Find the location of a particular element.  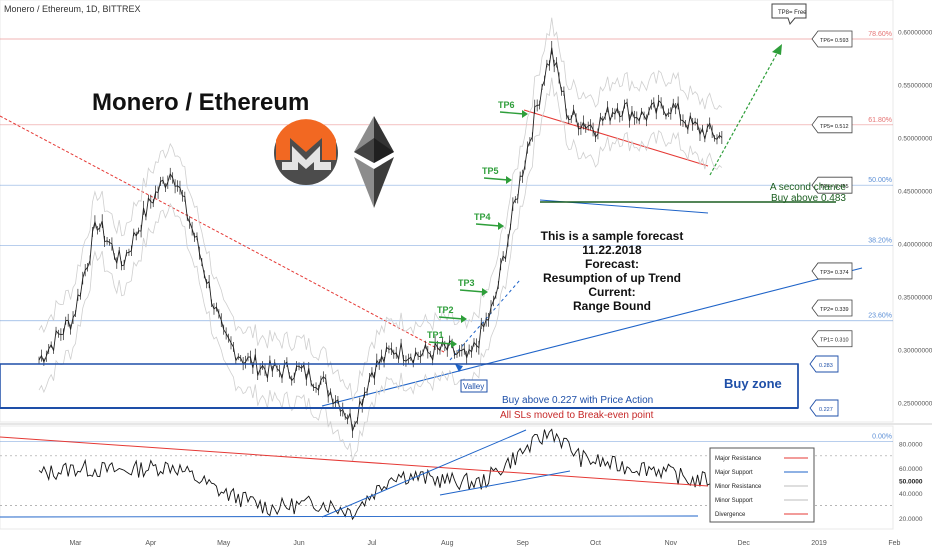

fib-label: 61.80% is located at coordinates (880, 120).